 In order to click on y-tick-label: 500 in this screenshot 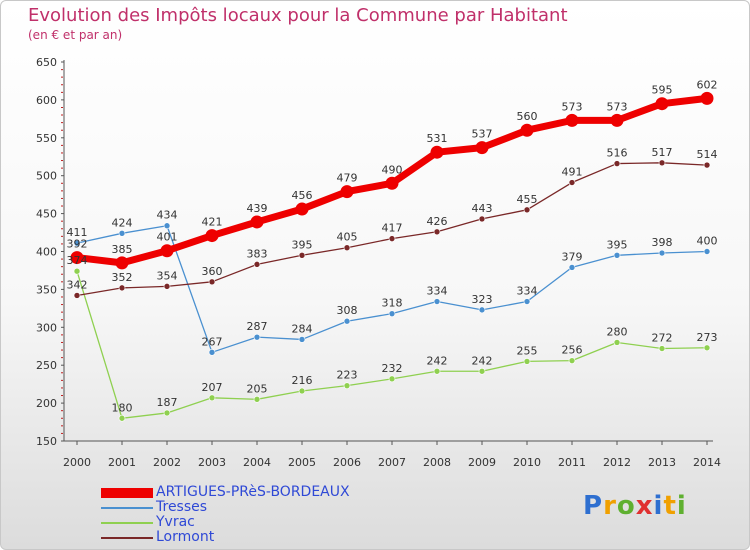, I will do `click(46, 176)`.